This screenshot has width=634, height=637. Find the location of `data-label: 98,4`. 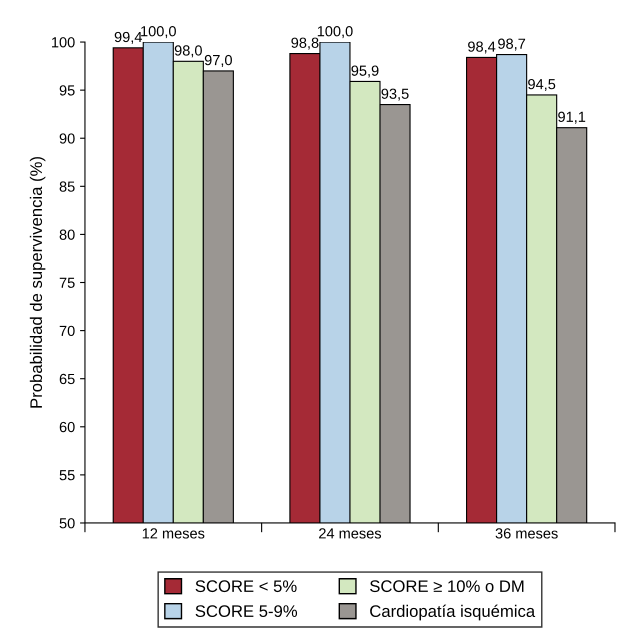

data-label: 98,4 is located at coordinates (482, 47).